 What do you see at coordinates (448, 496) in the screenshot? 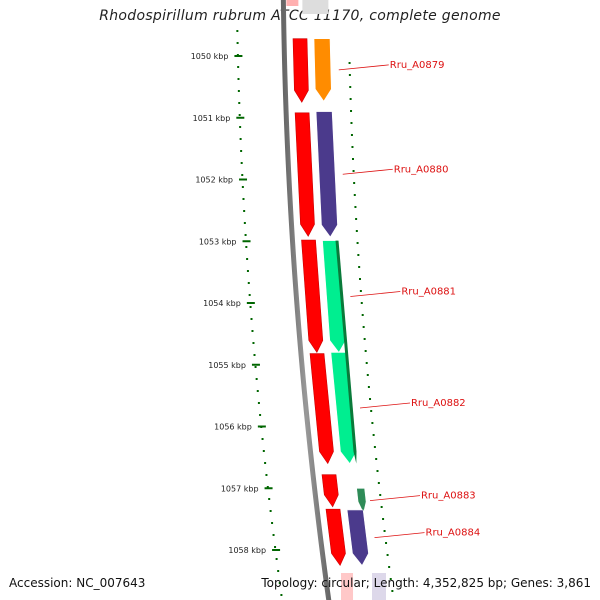
I see `gene-label: Rru_A0883` at bounding box center [448, 496].